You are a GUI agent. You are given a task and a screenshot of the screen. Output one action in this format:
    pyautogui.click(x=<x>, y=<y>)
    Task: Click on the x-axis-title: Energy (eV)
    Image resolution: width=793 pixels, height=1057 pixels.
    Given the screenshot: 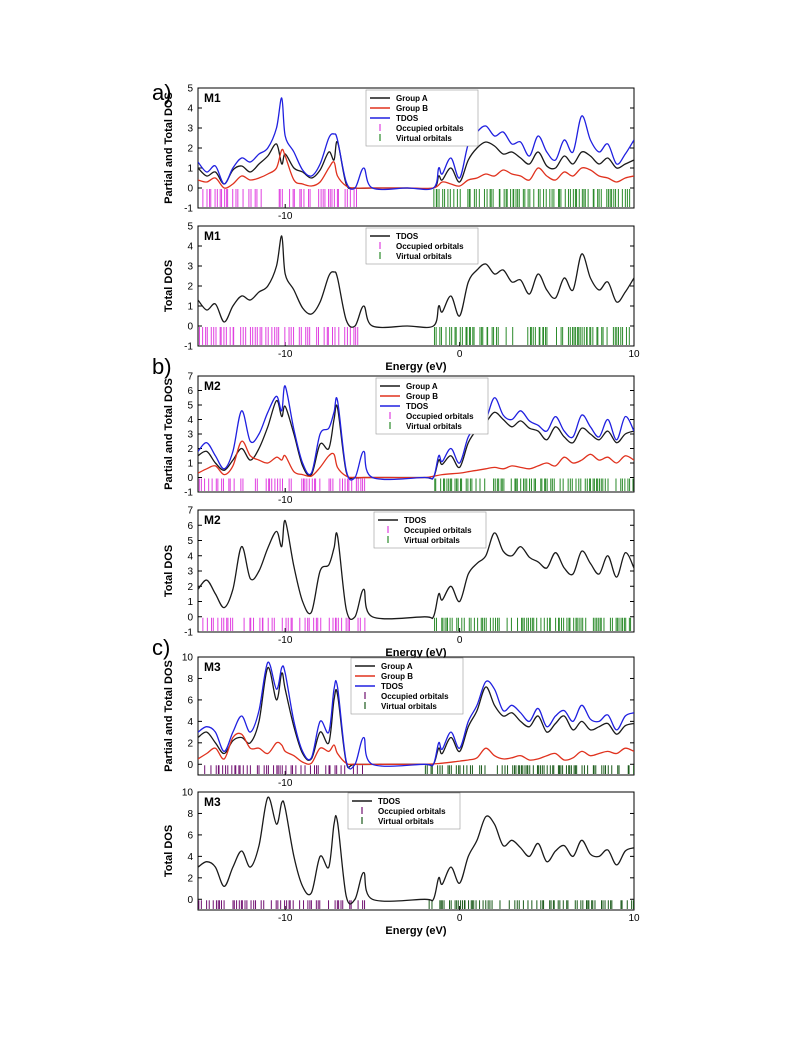 What is the action you would take?
    pyautogui.click(x=415, y=653)
    